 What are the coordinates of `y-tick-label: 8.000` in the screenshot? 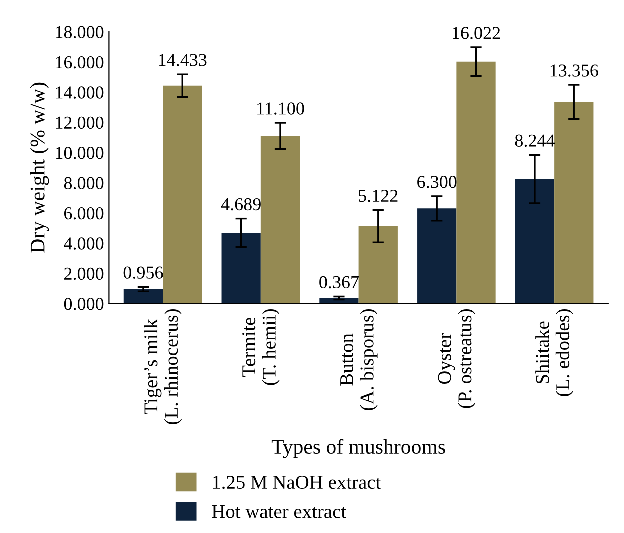 It's located at (84, 183).